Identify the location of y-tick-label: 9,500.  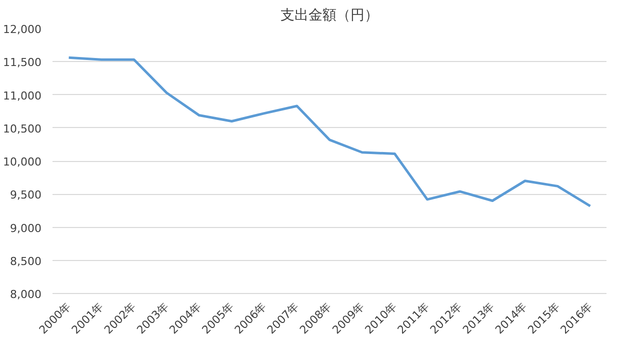
(26, 195).